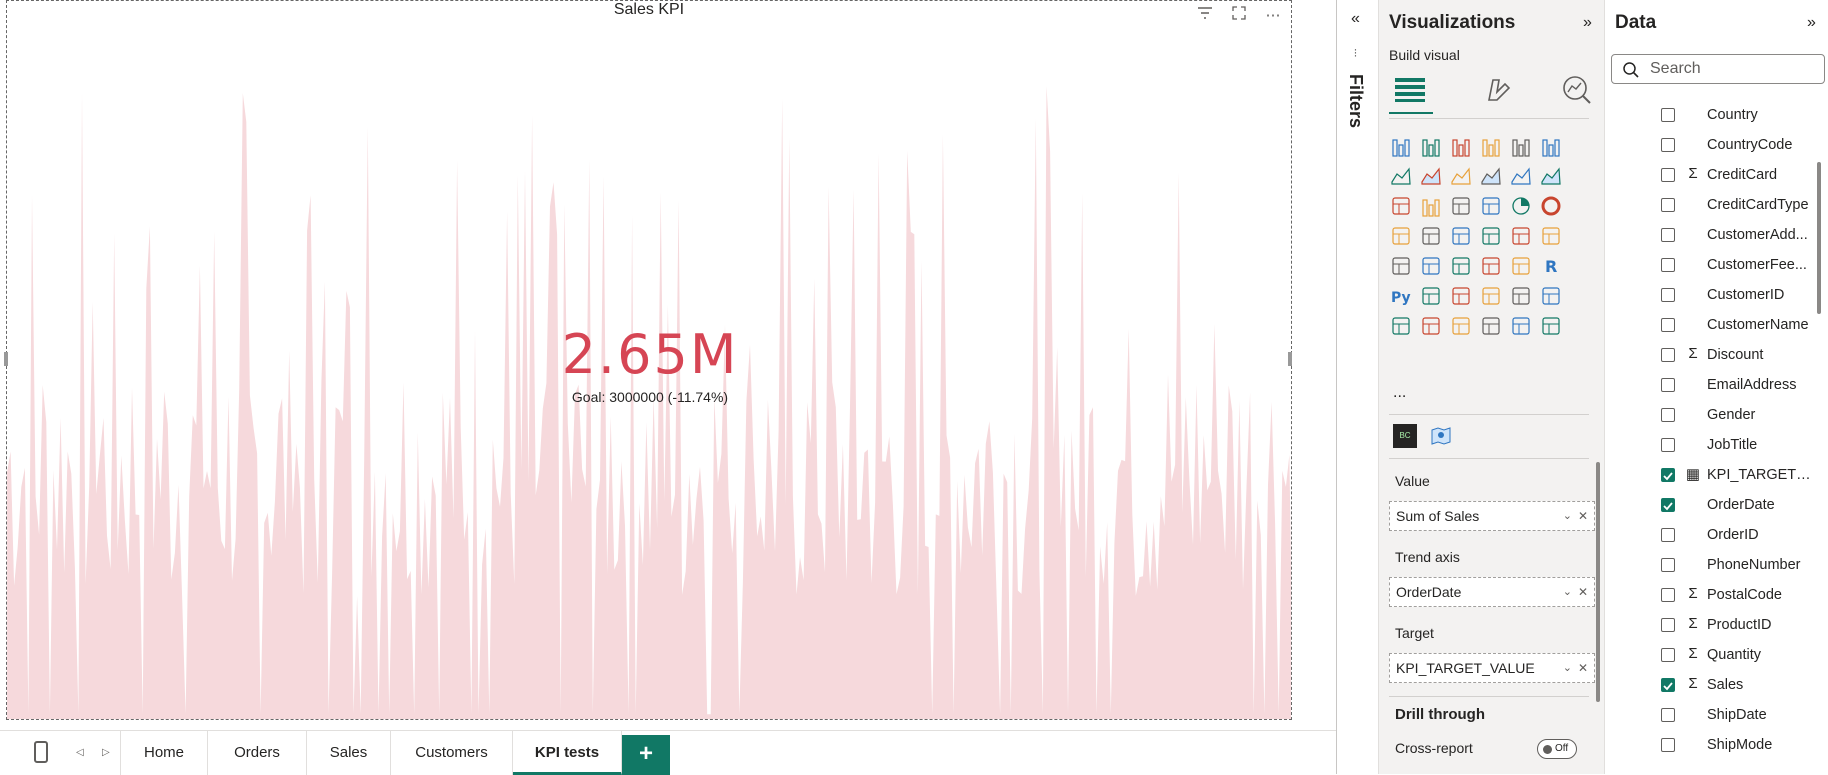 This screenshot has height=775, width=1828. Describe the element at coordinates (1523, 178) in the screenshot. I see `line-column-icon` at that location.